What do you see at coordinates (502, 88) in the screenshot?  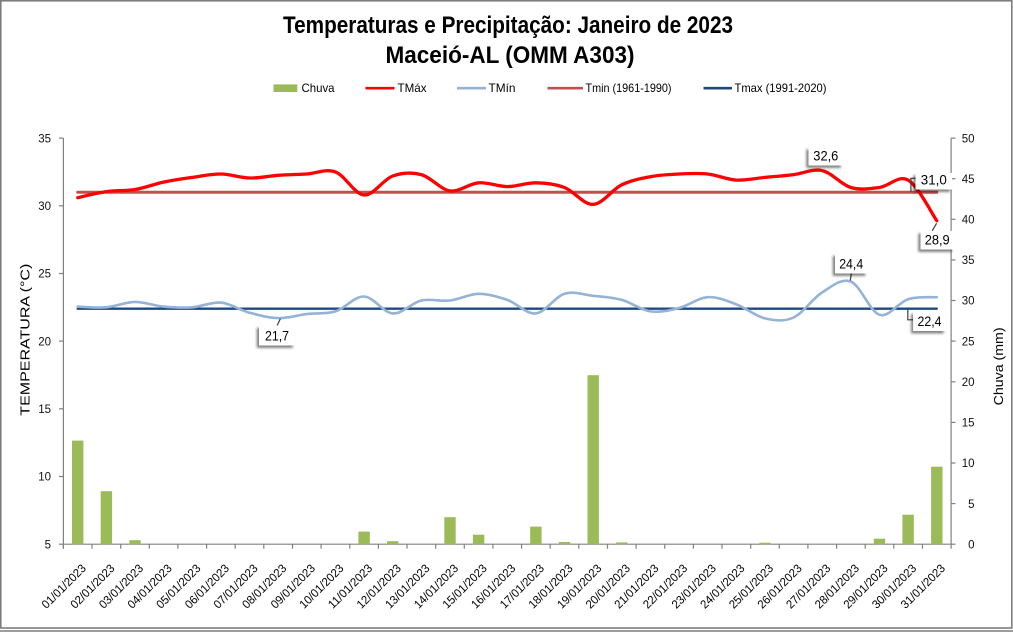 I see `svg-text: TMín` at bounding box center [502, 88].